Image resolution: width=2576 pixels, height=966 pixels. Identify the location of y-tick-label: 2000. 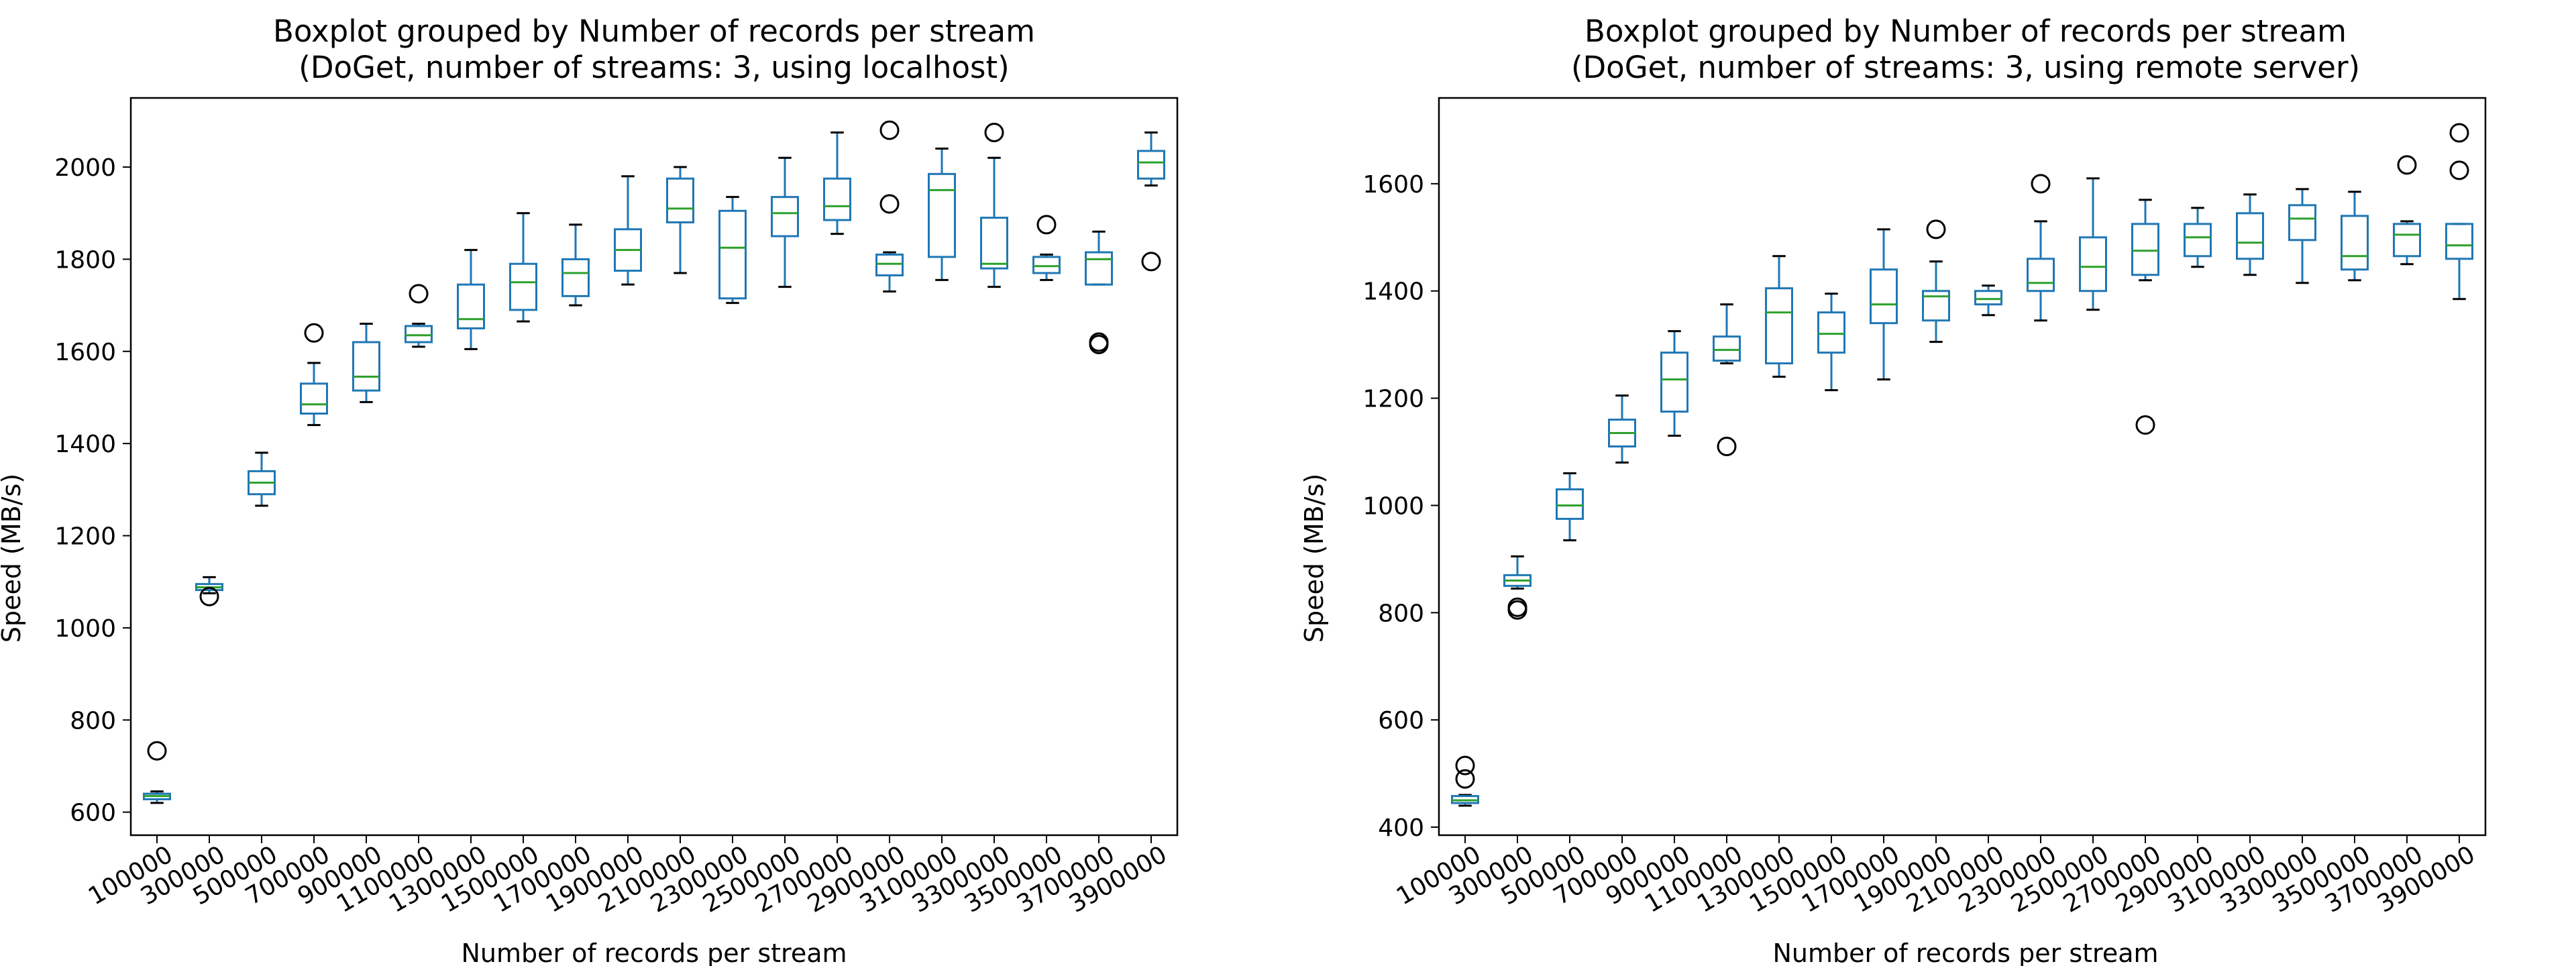
(85, 168).